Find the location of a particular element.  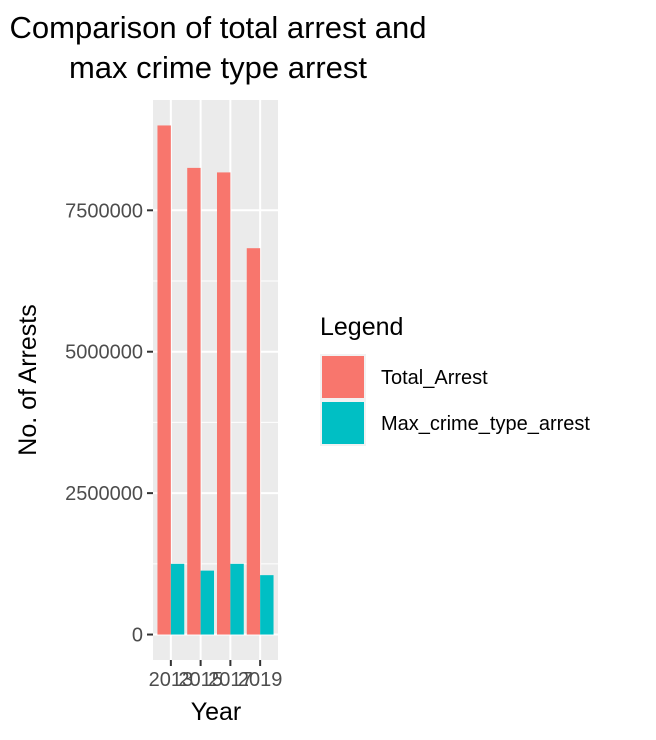

legend: Legend Total_Arrest Max_crime_type_arrest is located at coordinates (455, 379).